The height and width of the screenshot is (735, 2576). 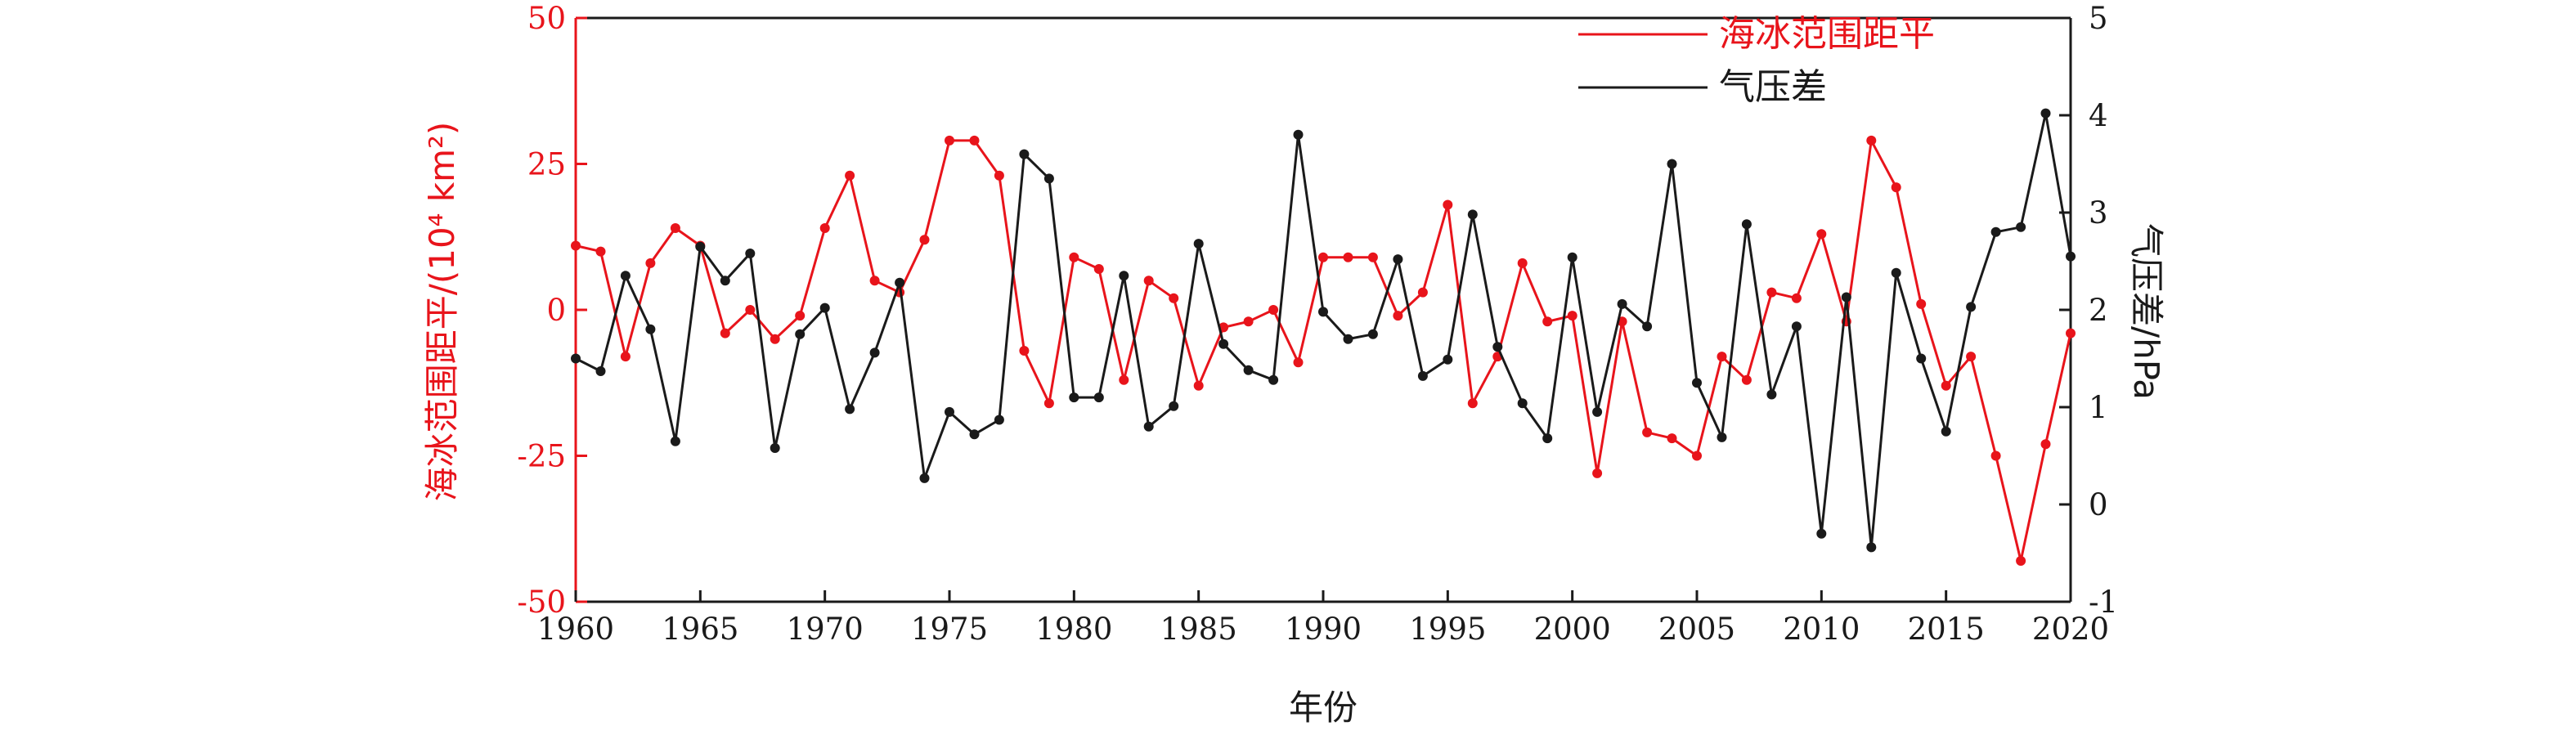 I want to click on right-y-axis: -1 0 1 2 3 4 5, so click(x=2088, y=310).